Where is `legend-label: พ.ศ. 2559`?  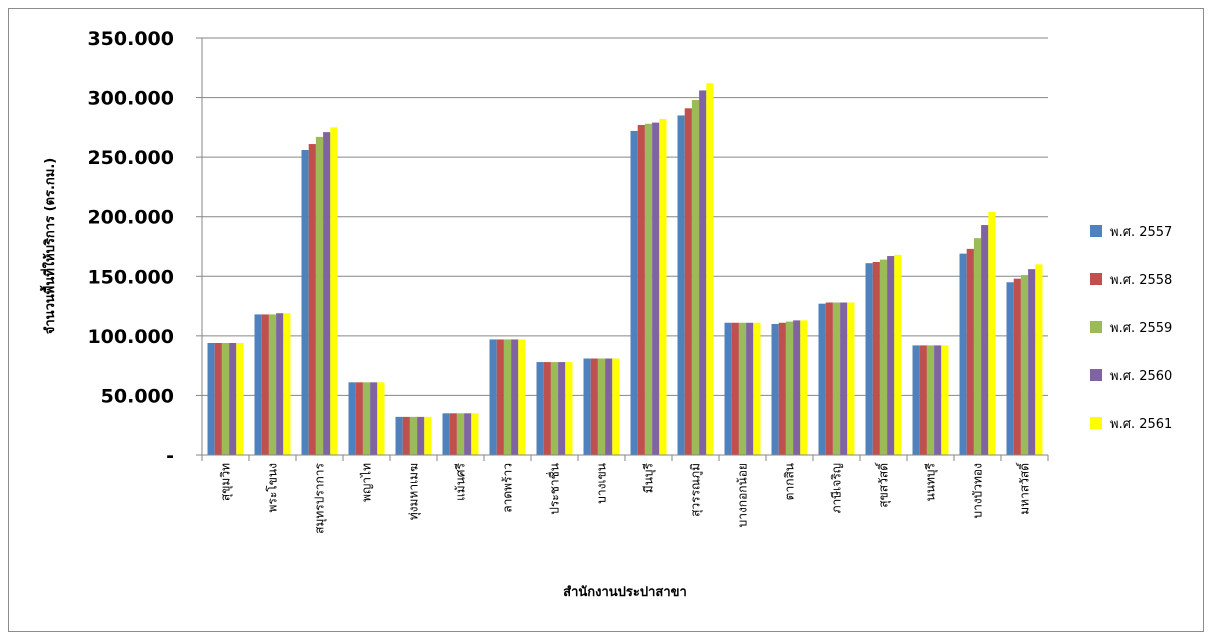
legend-label: พ.ศ. 2559 is located at coordinates (1141, 328).